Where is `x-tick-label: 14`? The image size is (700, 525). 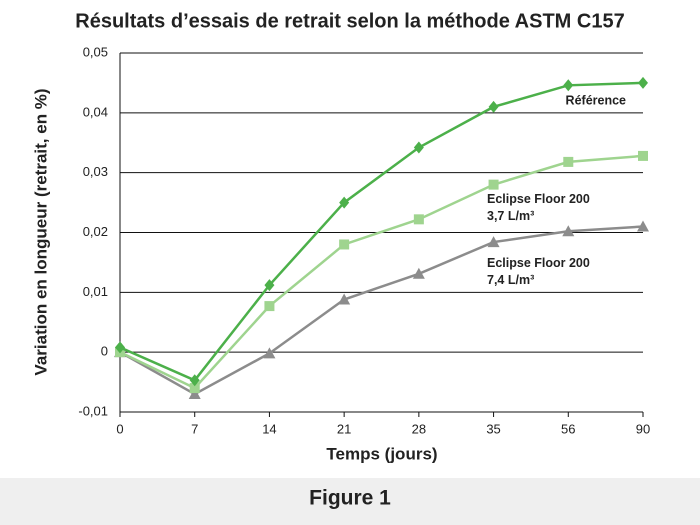
x-tick-label: 14 is located at coordinates (269, 428).